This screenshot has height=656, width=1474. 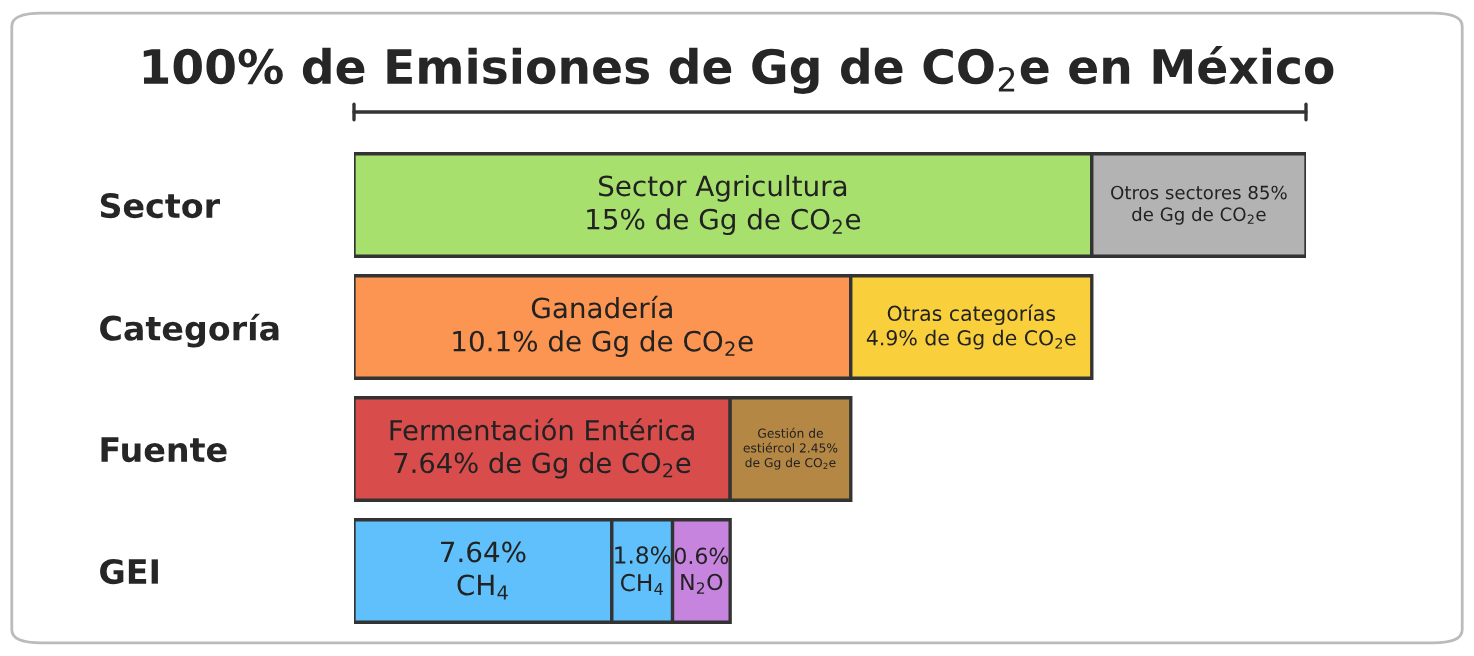 I want to click on data-label: Fermentación Entérica 7.64% de Gg de CO$_{2}$e, so click(x=542, y=448).